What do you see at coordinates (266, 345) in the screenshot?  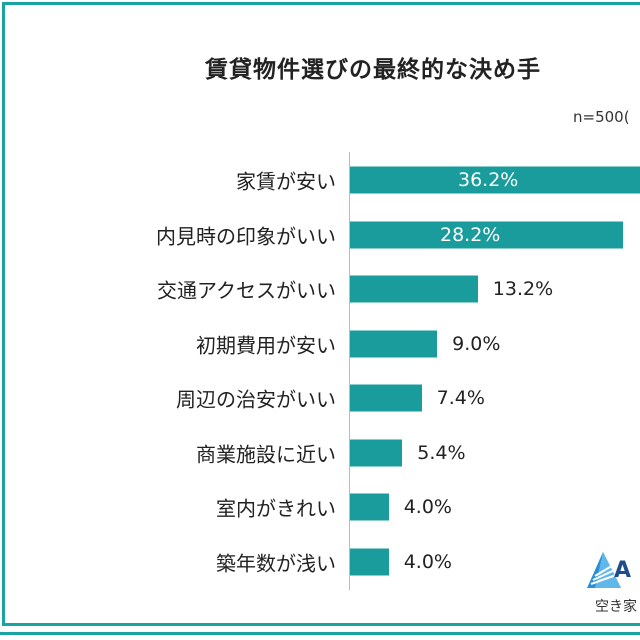 I see `category-label: 初期費用が安い` at bounding box center [266, 345].